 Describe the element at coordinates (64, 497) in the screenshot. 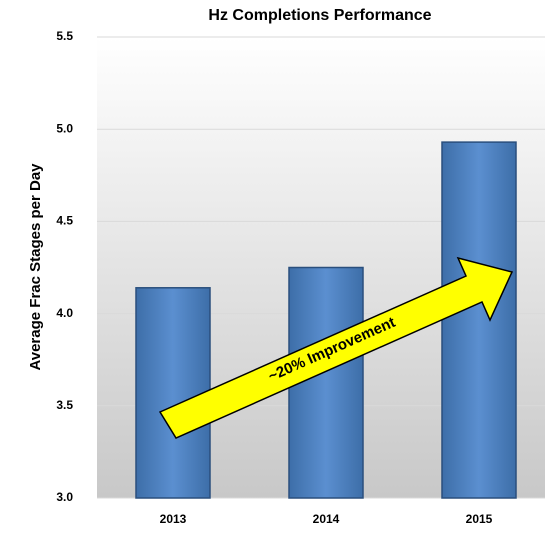

I see `y-tick-label: 3.0` at that location.